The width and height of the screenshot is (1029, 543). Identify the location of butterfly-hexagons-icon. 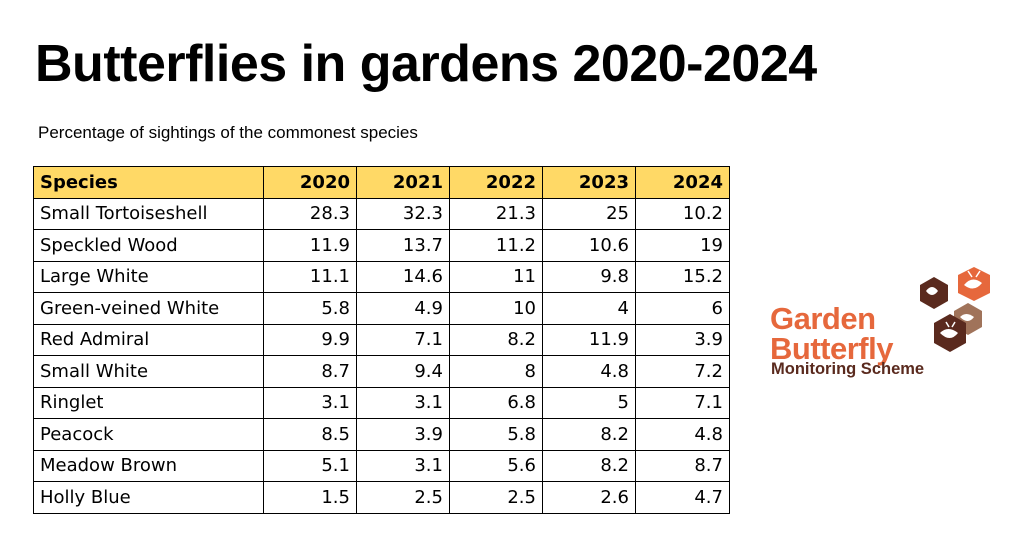
(955, 309).